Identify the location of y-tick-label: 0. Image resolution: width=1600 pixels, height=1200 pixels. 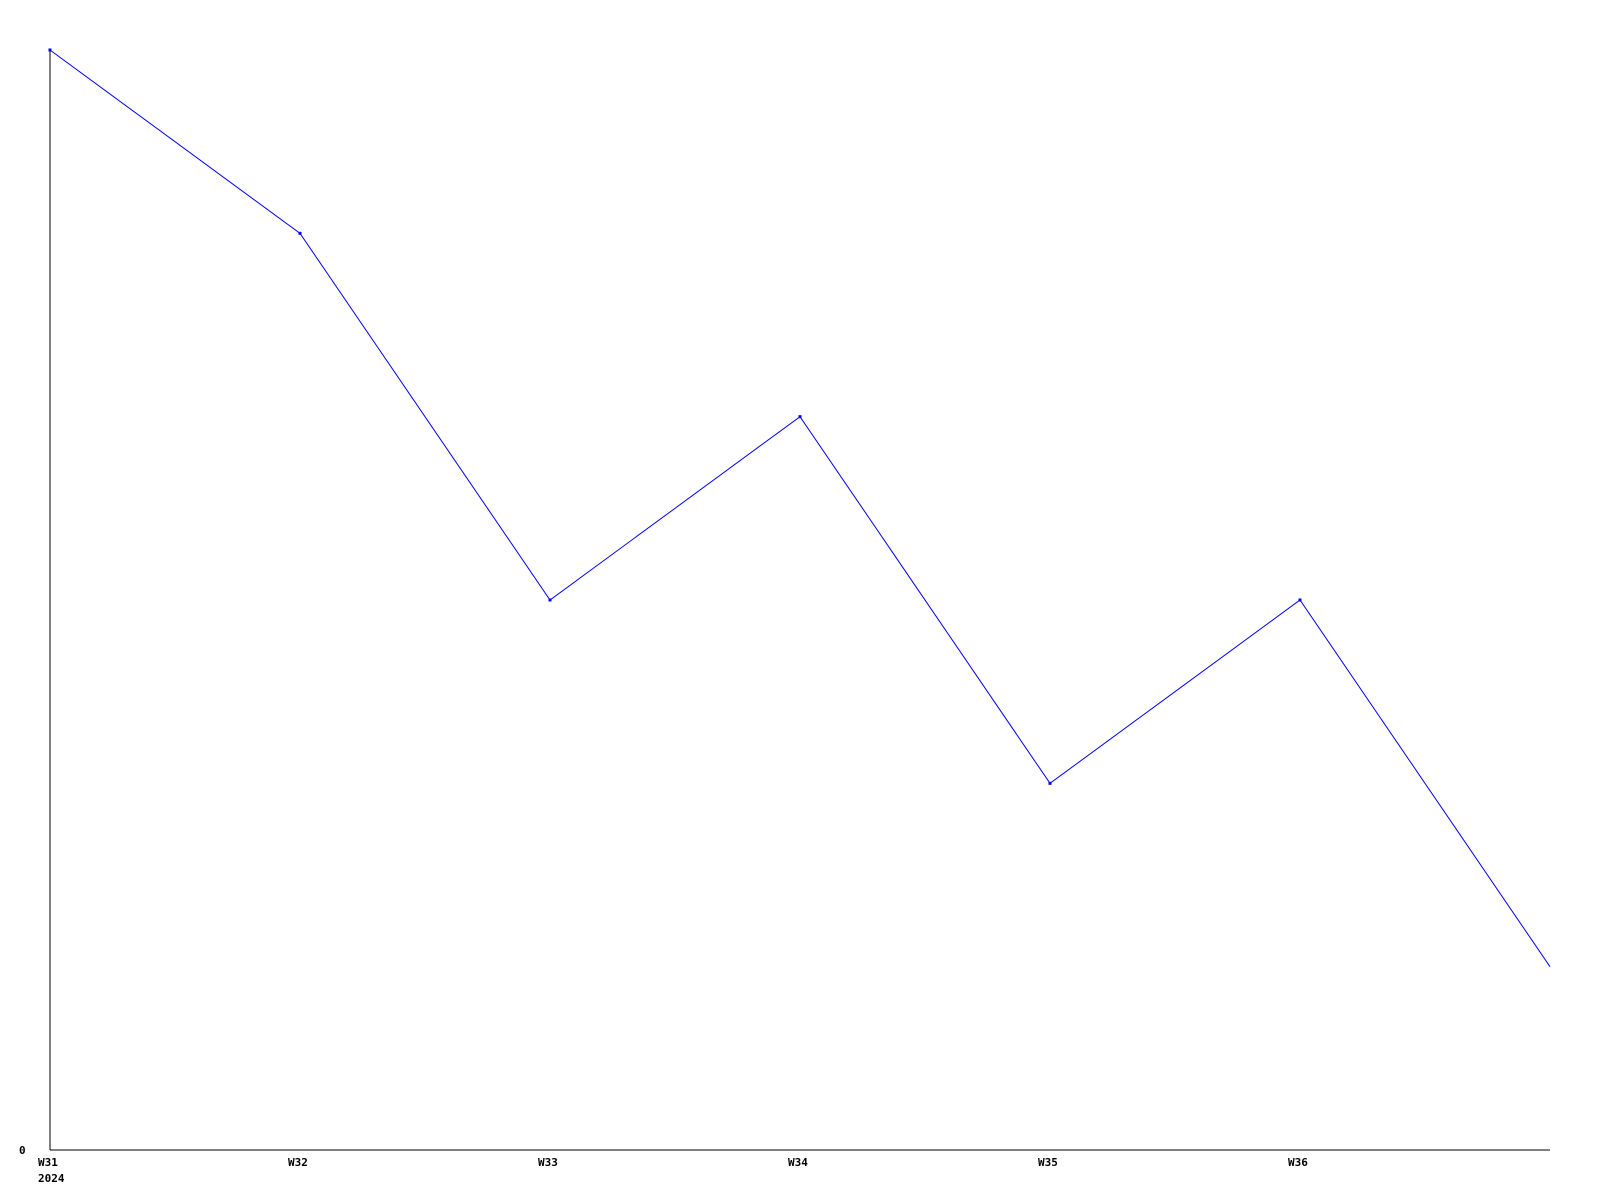
(22, 1150).